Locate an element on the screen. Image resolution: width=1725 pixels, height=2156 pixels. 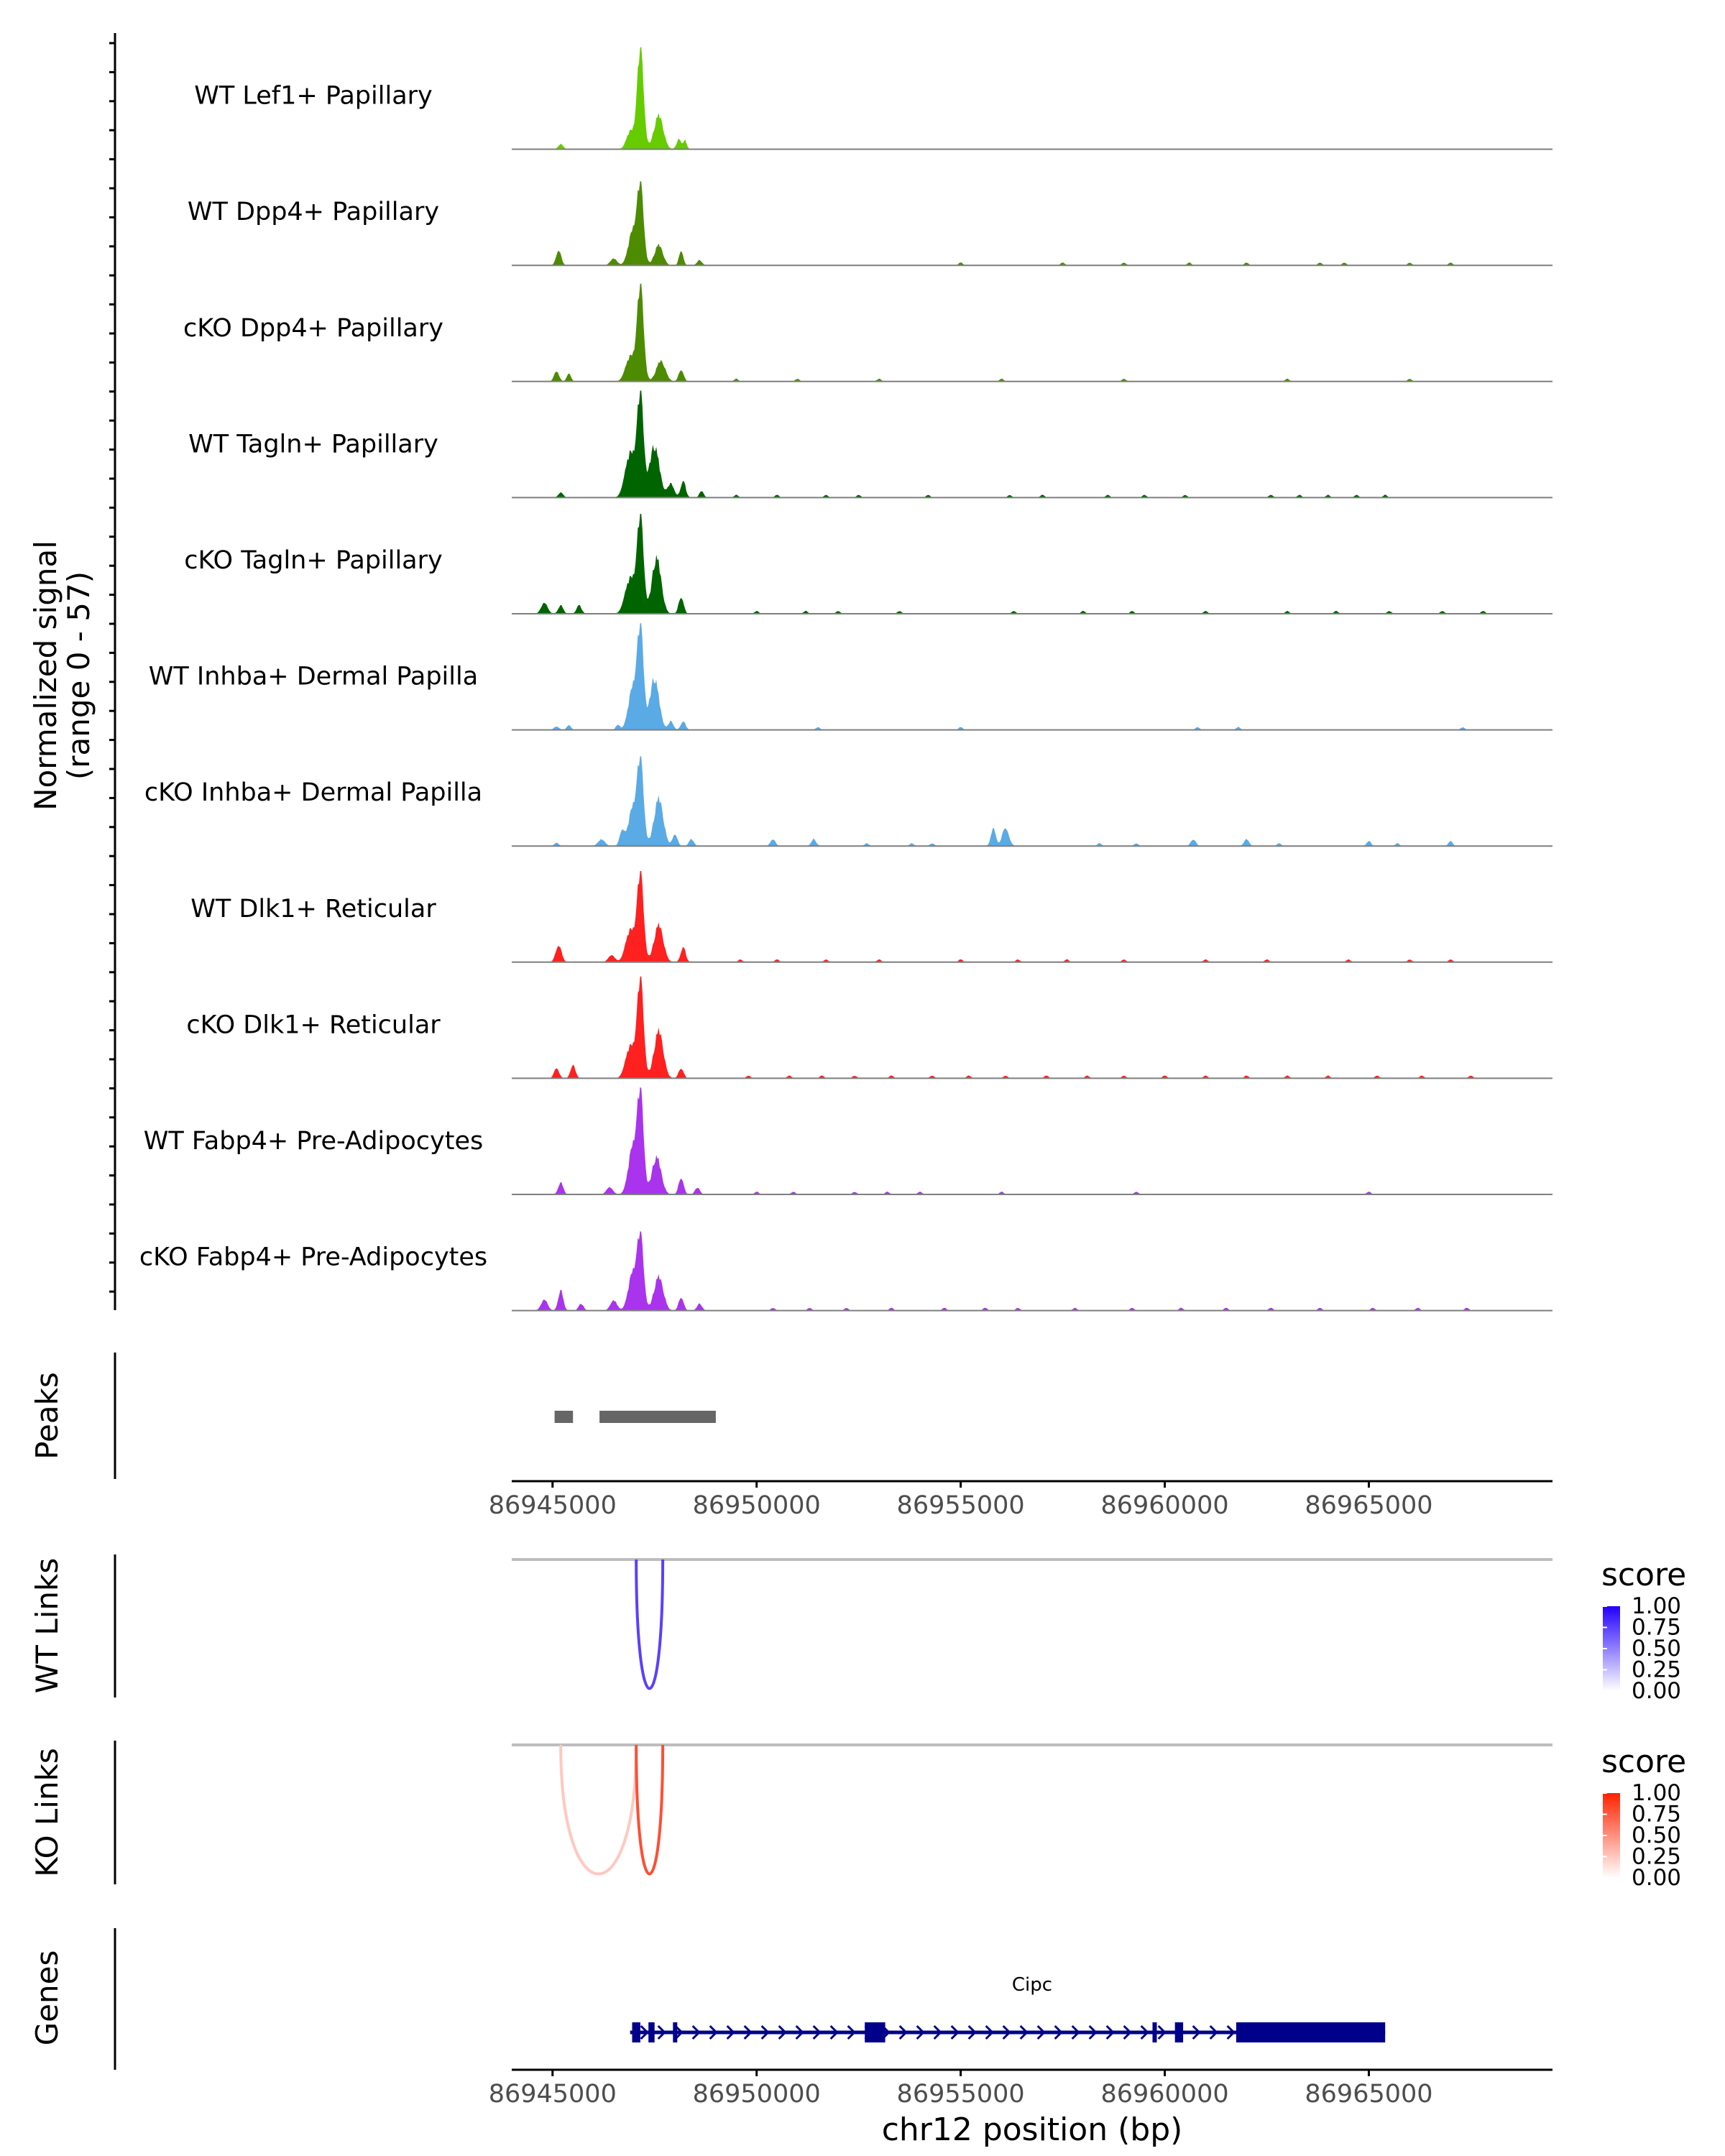
track-label: cKO Fabp4+ Pre-Adipocytes is located at coordinates (313, 1257).